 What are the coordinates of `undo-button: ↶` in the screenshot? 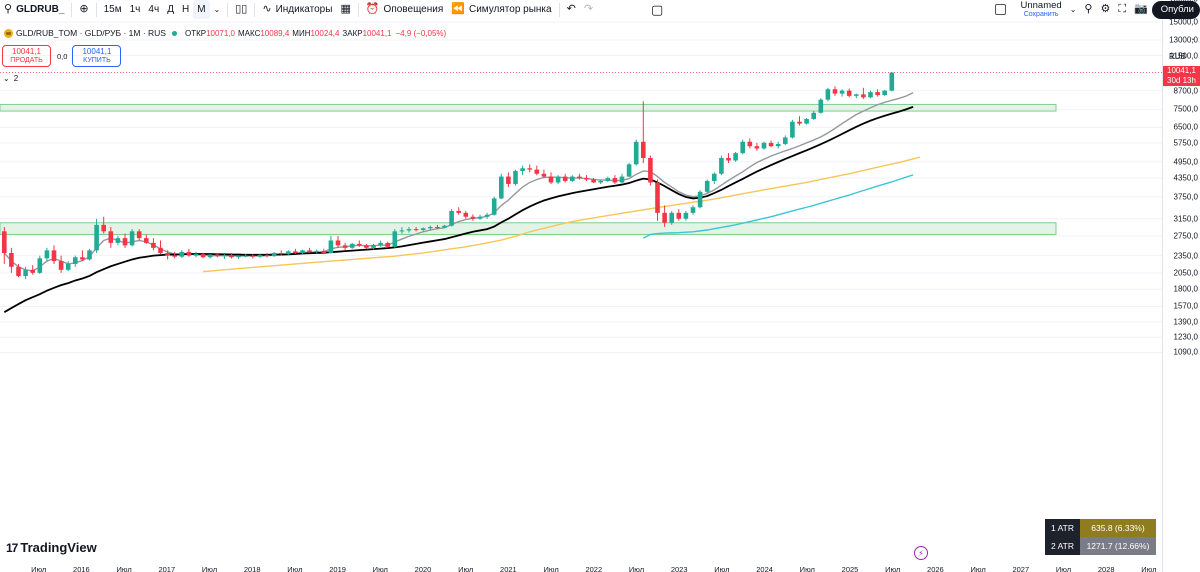 It's located at (571, 9).